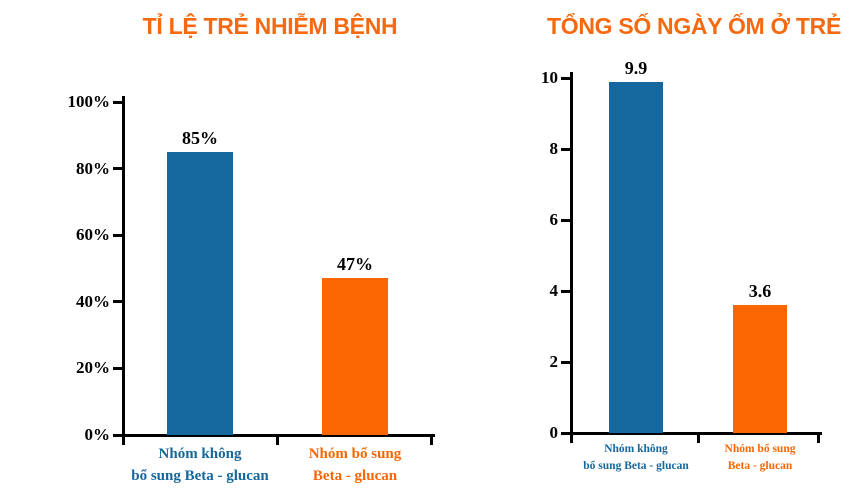  Describe the element at coordinates (760, 291) in the screenshot. I see `bar-value-label: 3.6` at that location.